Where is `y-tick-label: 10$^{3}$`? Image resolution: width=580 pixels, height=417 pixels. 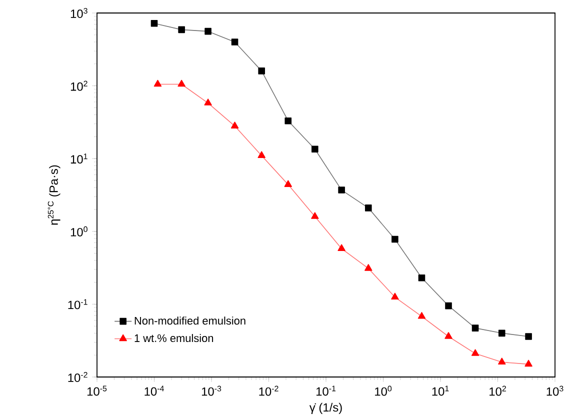 y-tick-label: 10$^{3}$ is located at coordinates (79, 13).